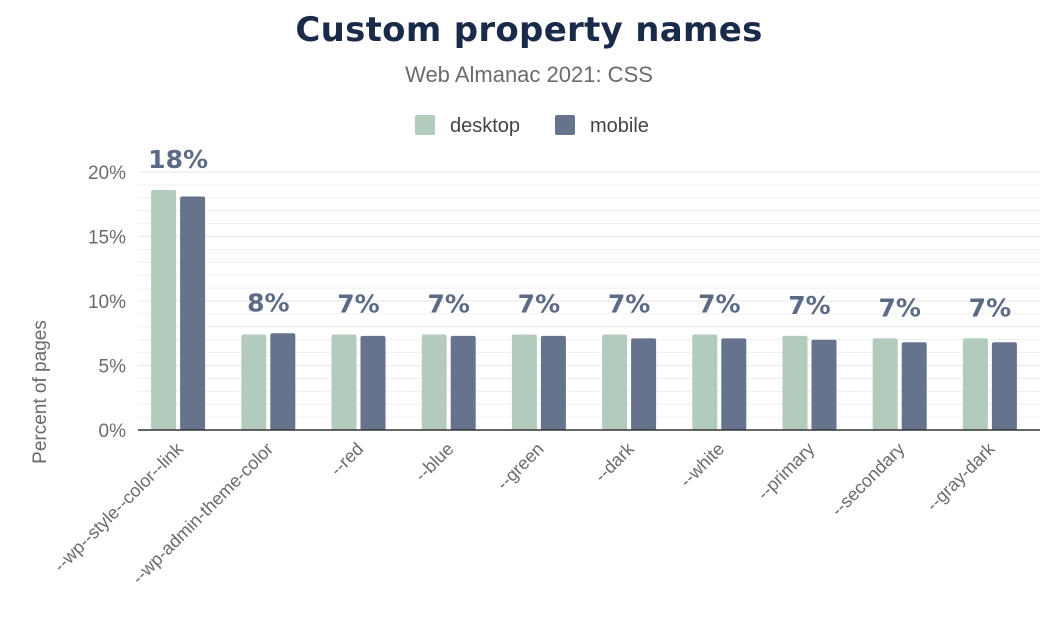 The width and height of the screenshot is (1058, 642). Describe the element at coordinates (107, 173) in the screenshot. I see `y-tick-label: 20%` at that location.